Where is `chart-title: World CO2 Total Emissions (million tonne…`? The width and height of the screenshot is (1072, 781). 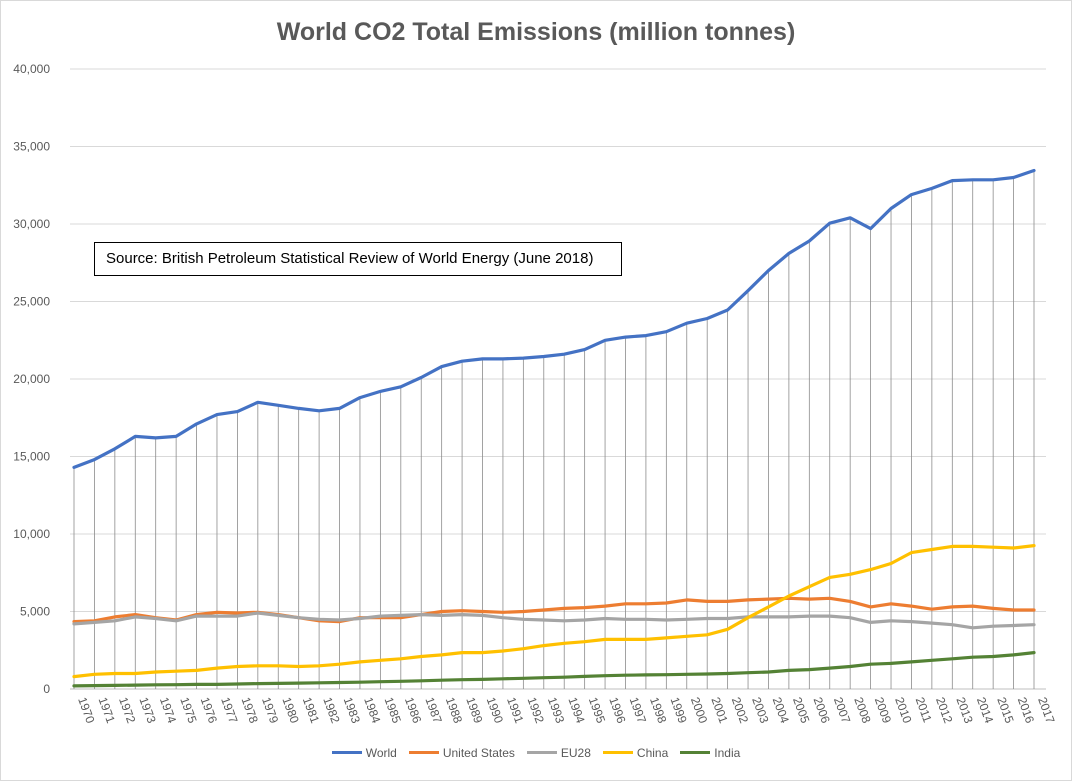
chart-title: World CO2 Total Emissions (million tonne… is located at coordinates (536, 32).